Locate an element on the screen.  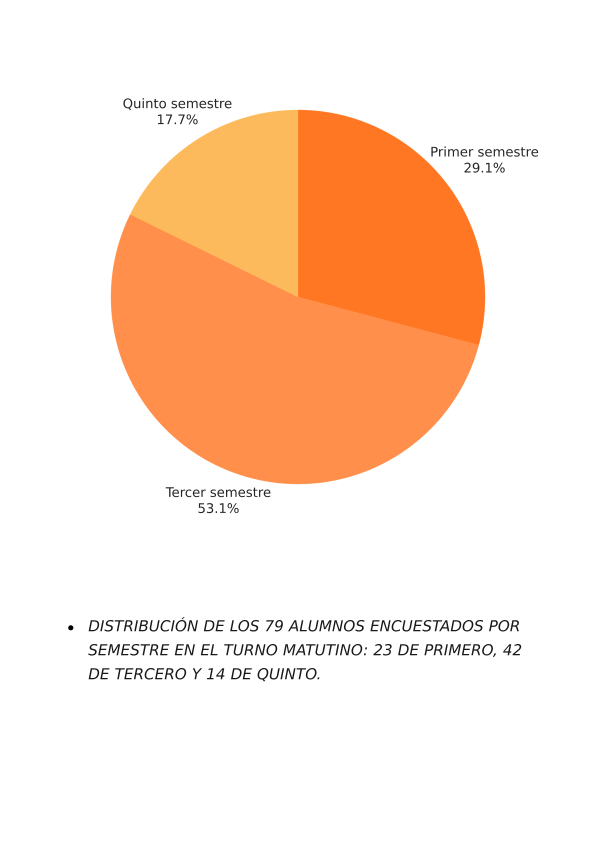
data-label: 29.1% is located at coordinates (484, 167).